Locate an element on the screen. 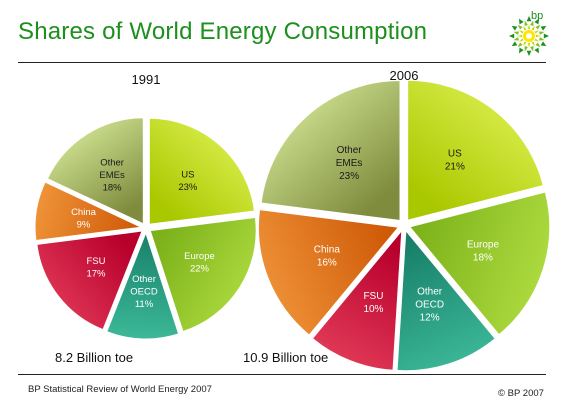 Image resolution: width=580 pixels, height=410 pixels. slice-label-other-emes: Other EMEs 23% is located at coordinates (349, 163).